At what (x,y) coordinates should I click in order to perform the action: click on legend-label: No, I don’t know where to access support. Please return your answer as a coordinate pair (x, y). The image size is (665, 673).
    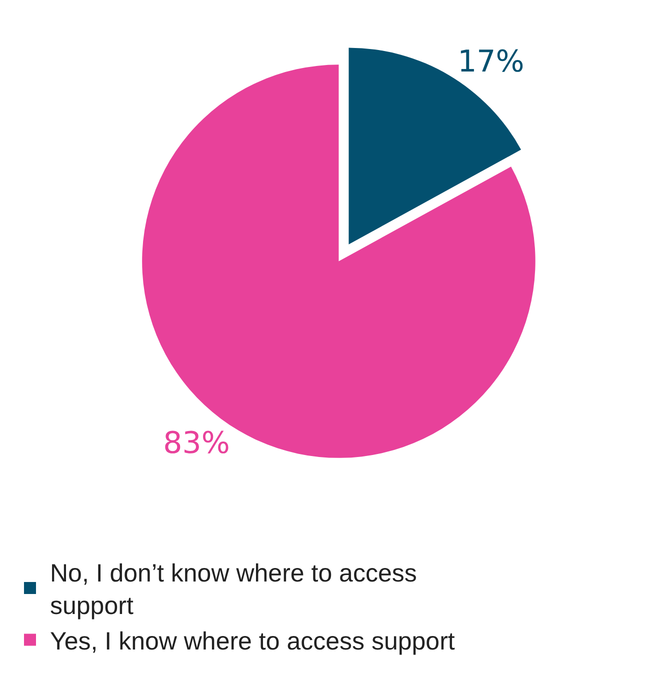
    Looking at the image, I should click on (233, 590).